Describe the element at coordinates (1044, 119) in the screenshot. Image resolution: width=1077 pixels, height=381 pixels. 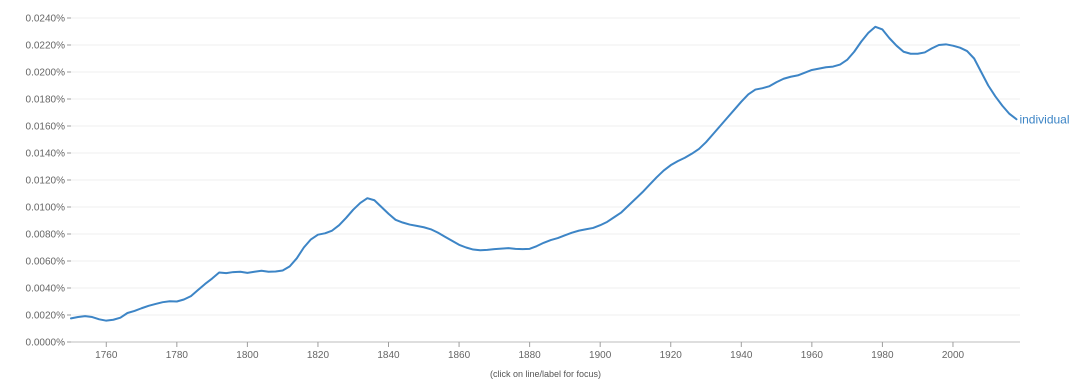
I see `series-label-individual: individual` at that location.